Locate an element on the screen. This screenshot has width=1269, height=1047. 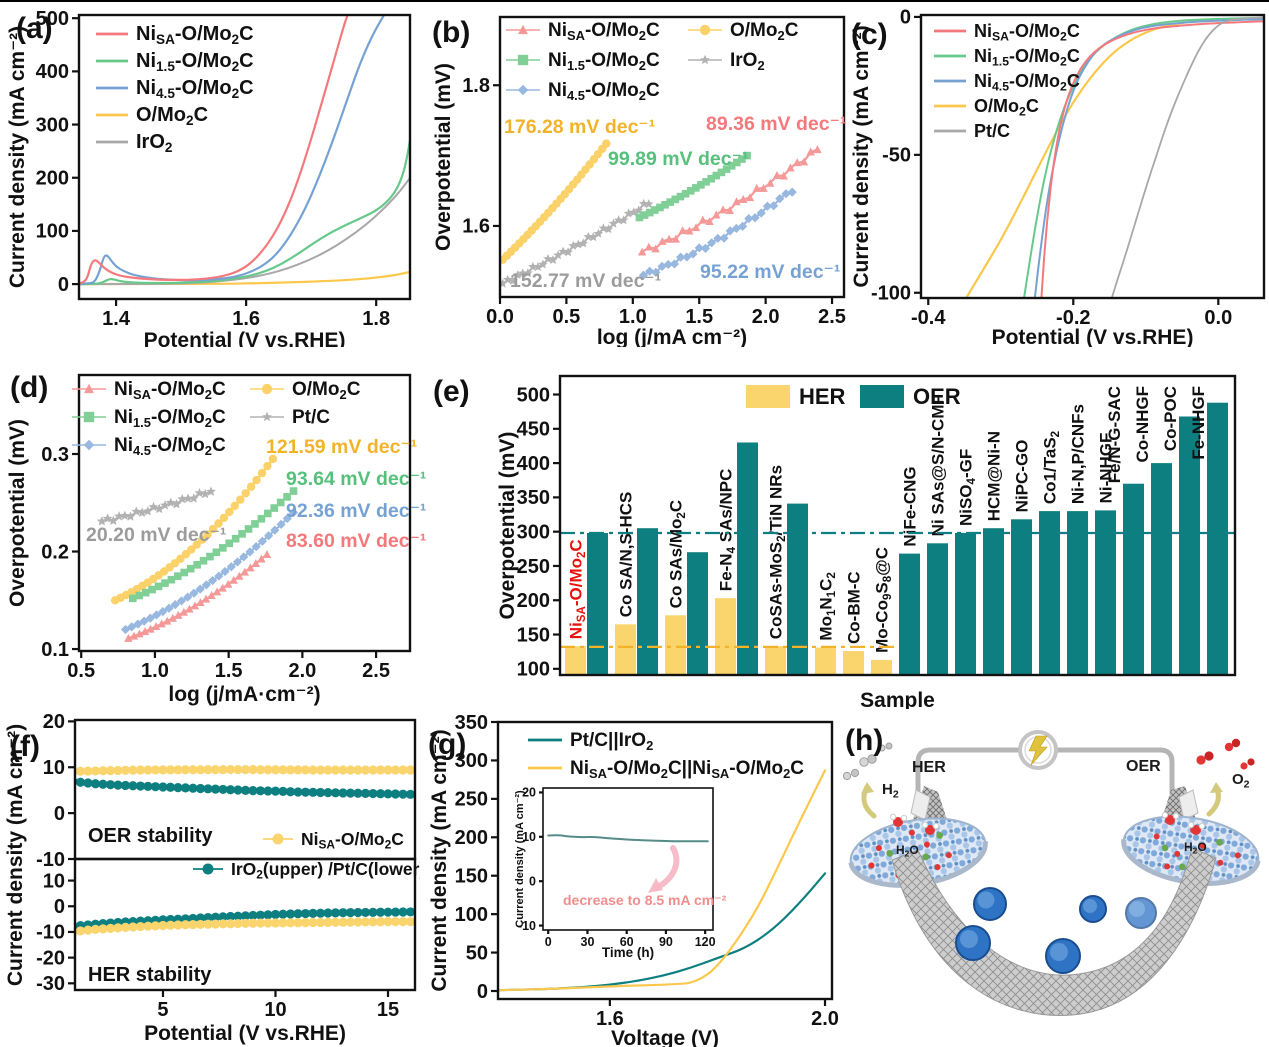
y-axis-label: Current density (mA cm⁻²) is located at coordinates (439, 860).